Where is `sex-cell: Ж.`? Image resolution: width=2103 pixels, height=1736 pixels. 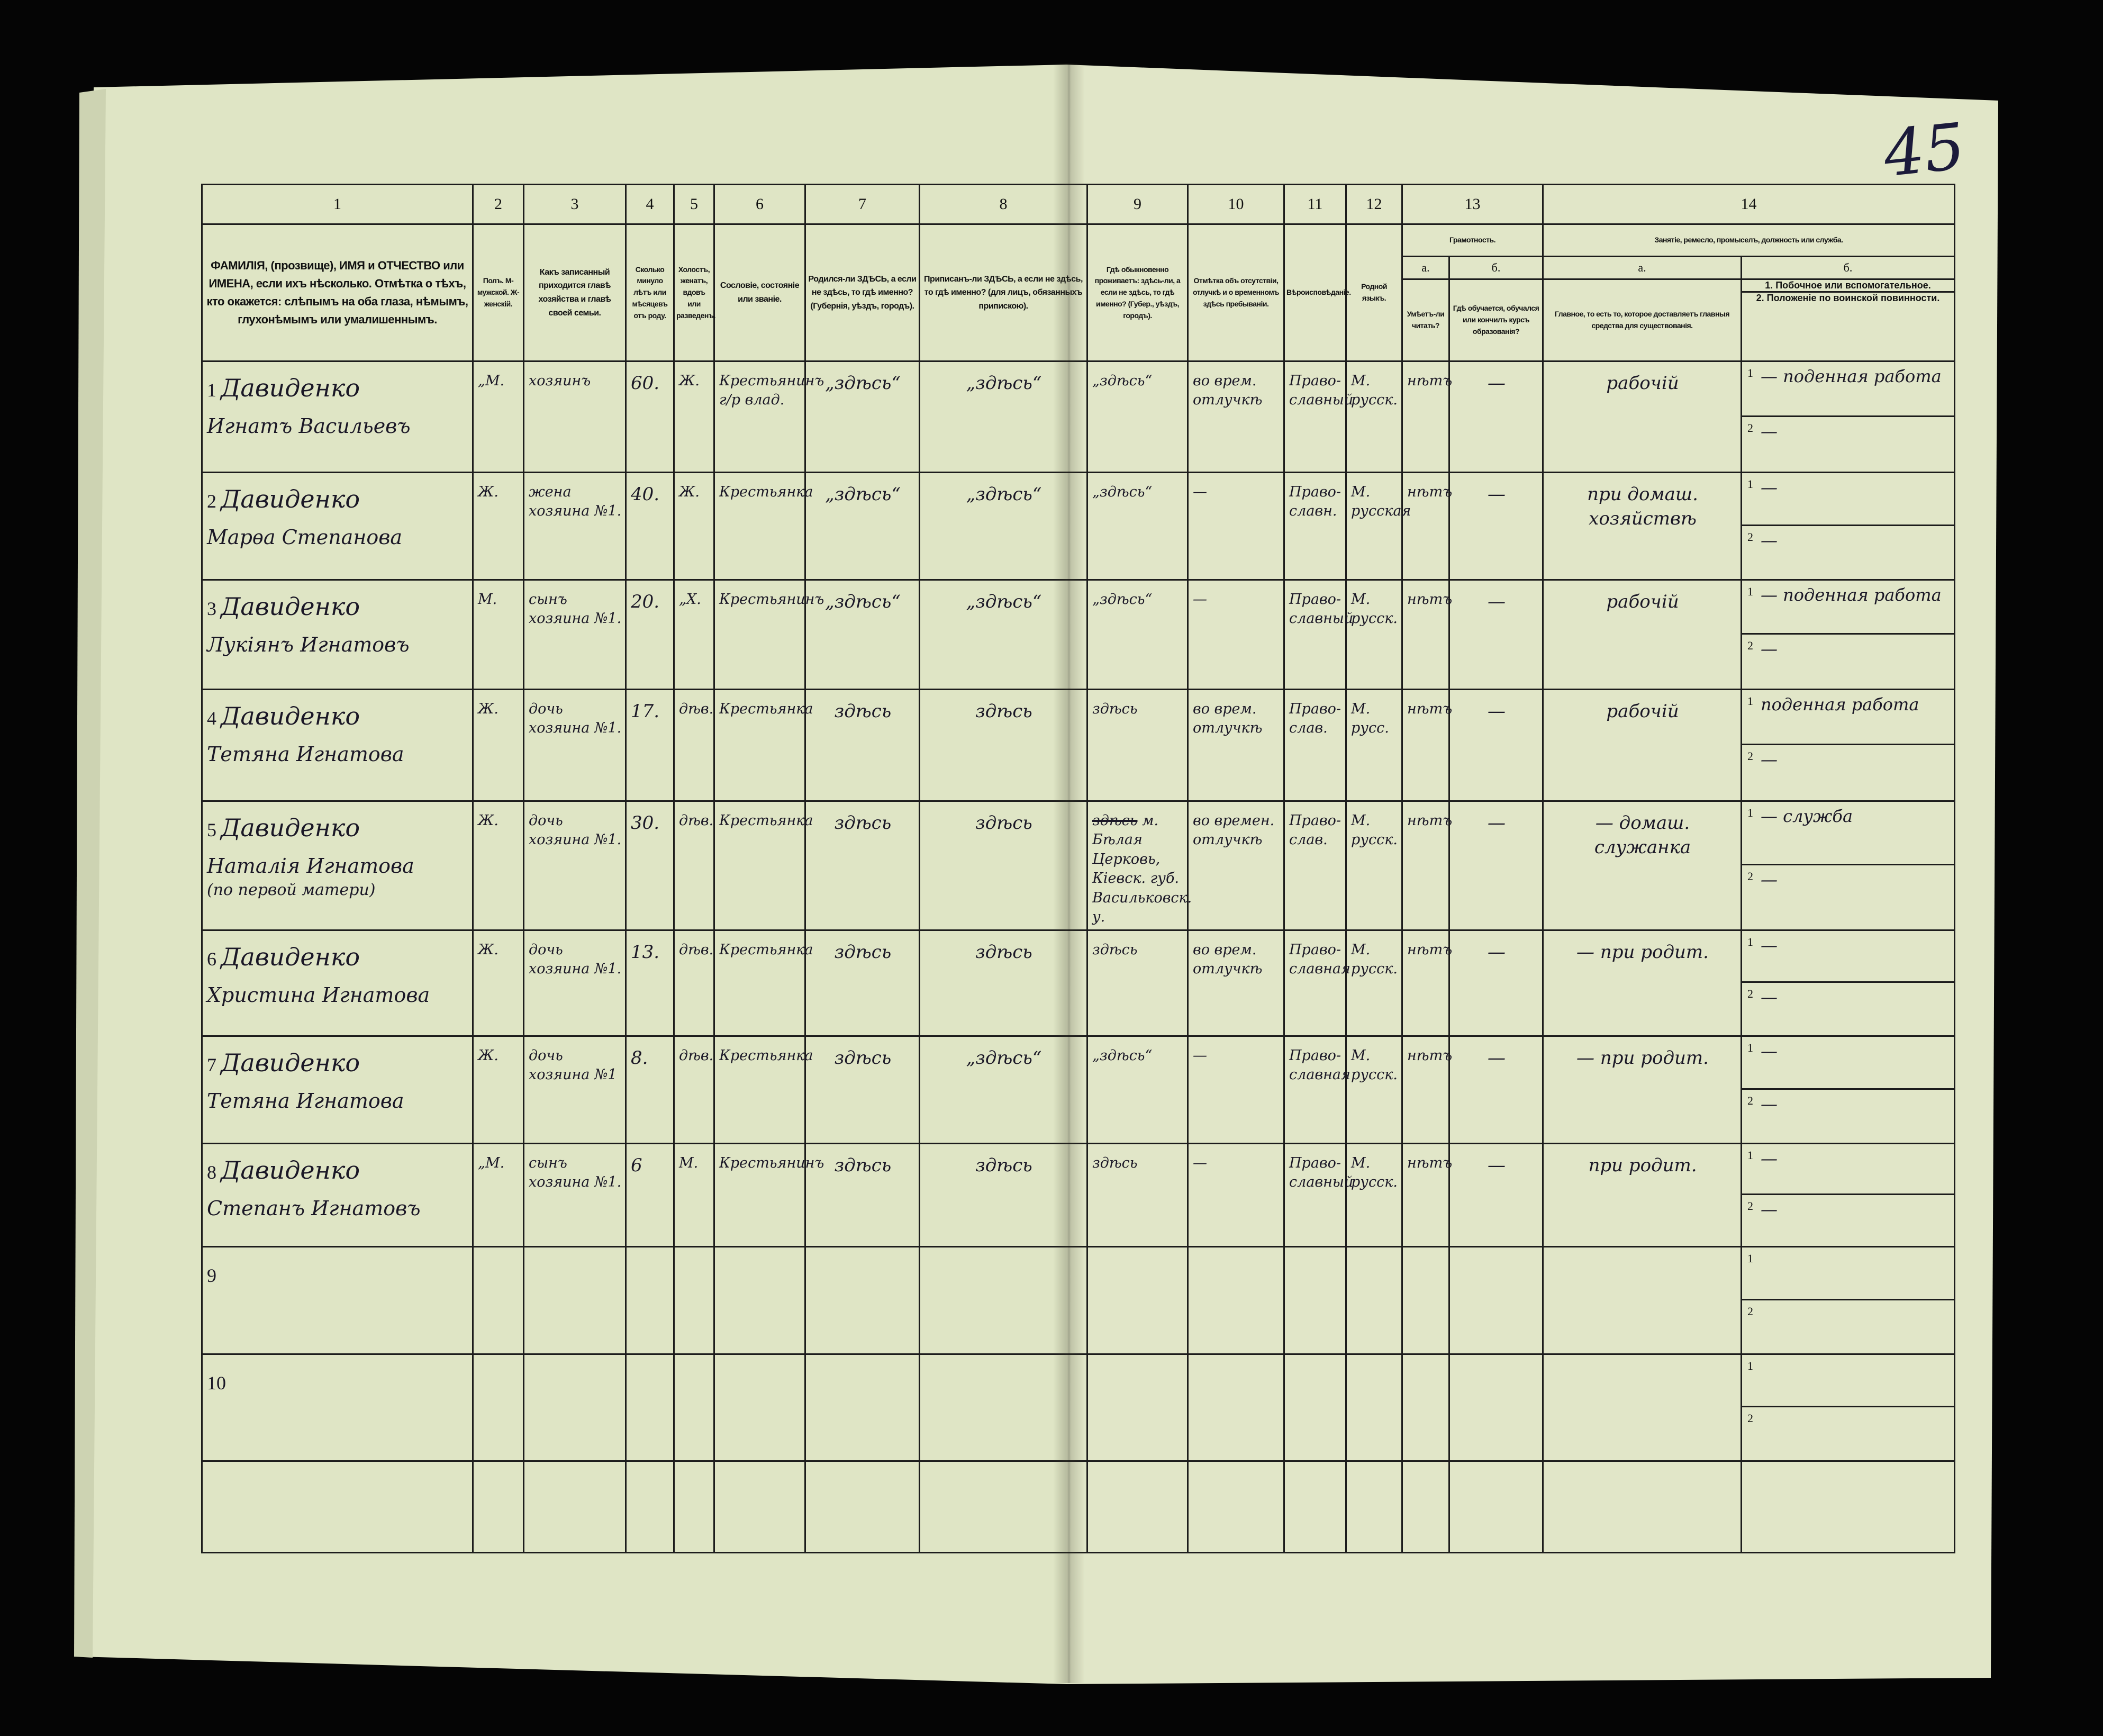
sex-cell: Ж. is located at coordinates (498, 745).